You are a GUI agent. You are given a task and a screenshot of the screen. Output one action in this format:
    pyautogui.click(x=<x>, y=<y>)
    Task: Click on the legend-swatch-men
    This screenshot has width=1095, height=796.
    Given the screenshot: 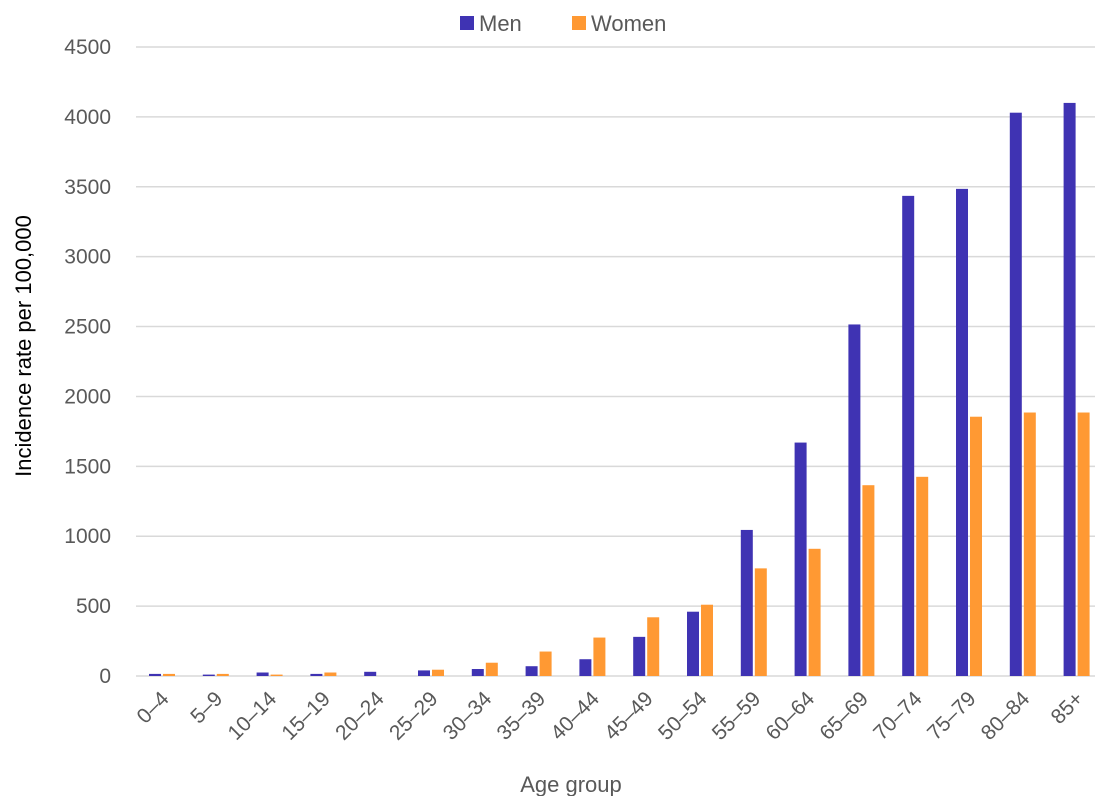 What is the action you would take?
    pyautogui.click(x=467, y=23)
    